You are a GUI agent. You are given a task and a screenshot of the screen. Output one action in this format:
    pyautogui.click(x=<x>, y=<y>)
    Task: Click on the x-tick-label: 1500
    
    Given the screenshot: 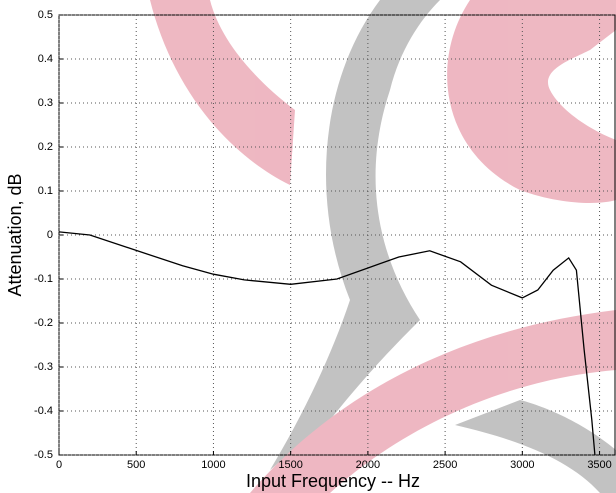 What is the action you would take?
    pyautogui.click(x=290, y=465)
    